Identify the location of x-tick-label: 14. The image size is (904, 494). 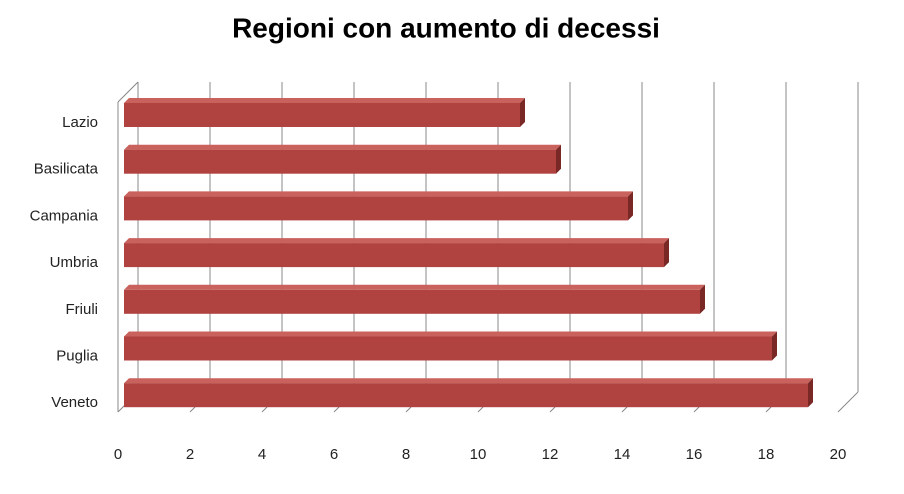
(622, 454).